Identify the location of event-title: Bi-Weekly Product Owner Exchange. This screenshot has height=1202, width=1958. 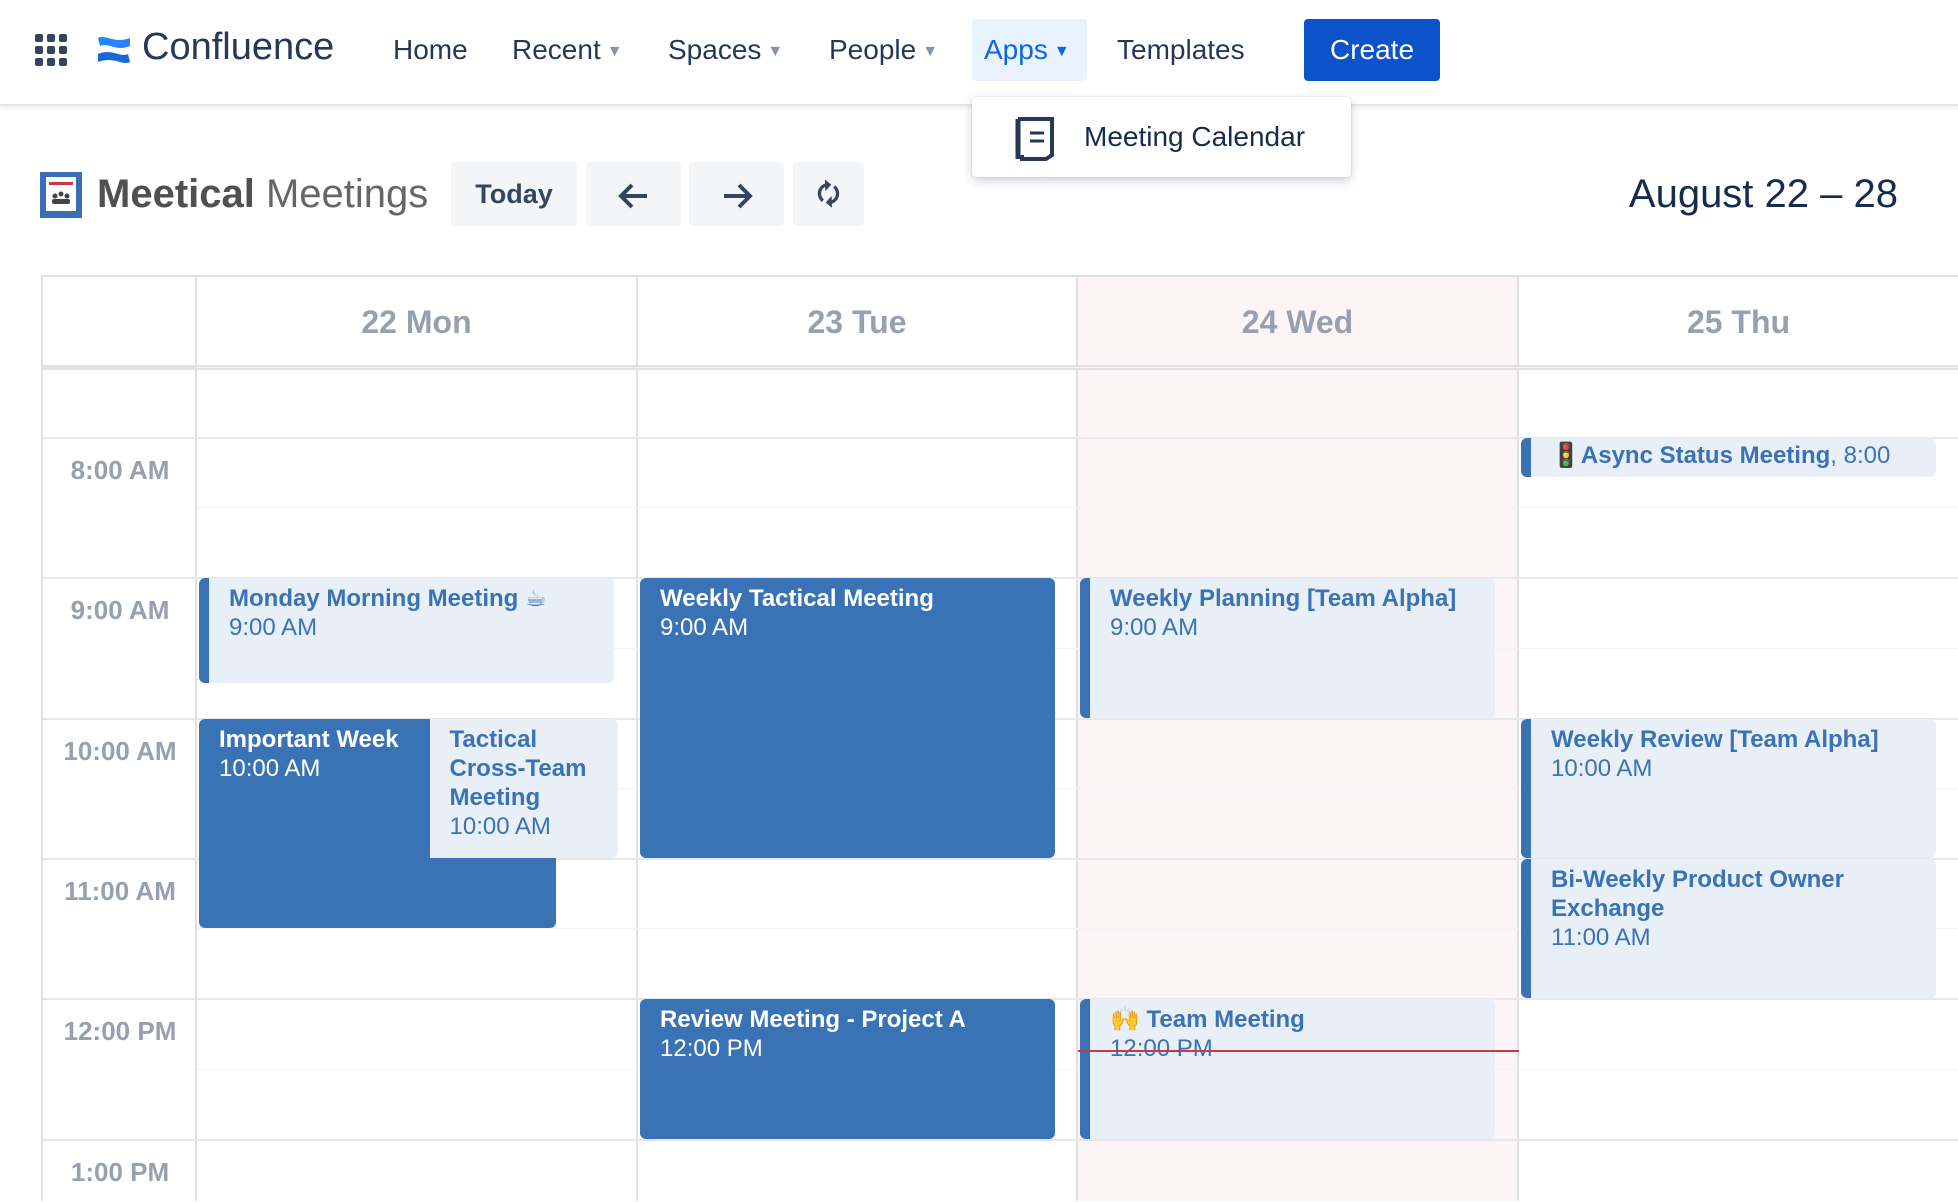
(1697, 894).